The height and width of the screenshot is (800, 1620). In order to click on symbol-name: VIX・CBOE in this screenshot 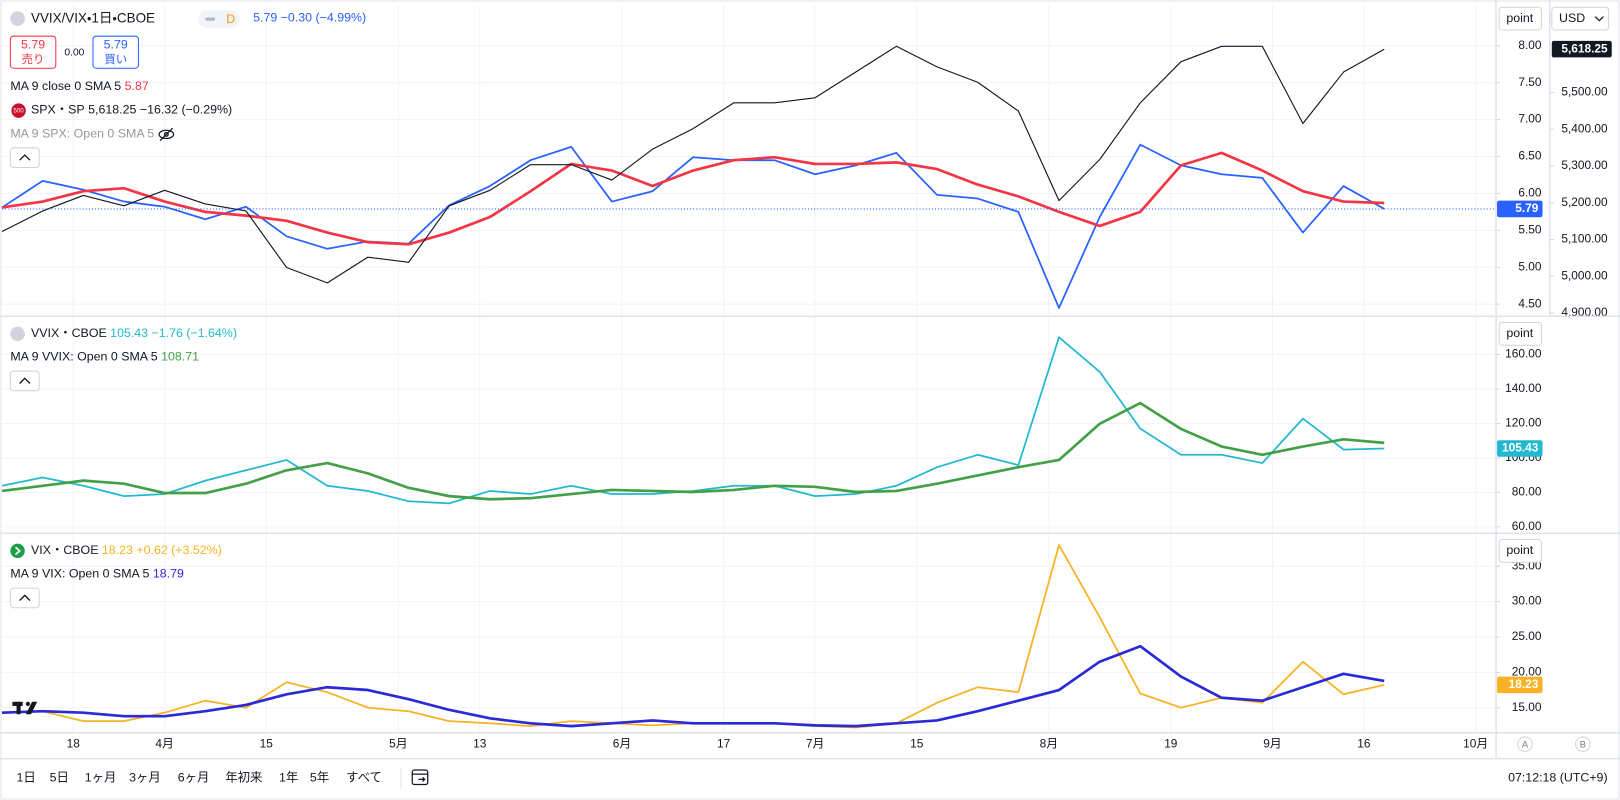, I will do `click(64, 550)`.